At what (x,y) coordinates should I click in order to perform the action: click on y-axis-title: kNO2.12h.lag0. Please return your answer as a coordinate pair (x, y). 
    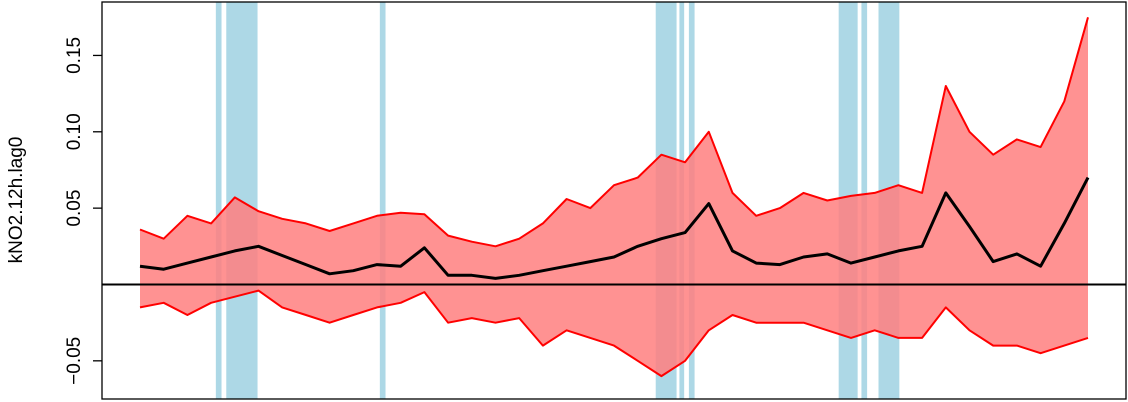
    Looking at the image, I should click on (16, 200).